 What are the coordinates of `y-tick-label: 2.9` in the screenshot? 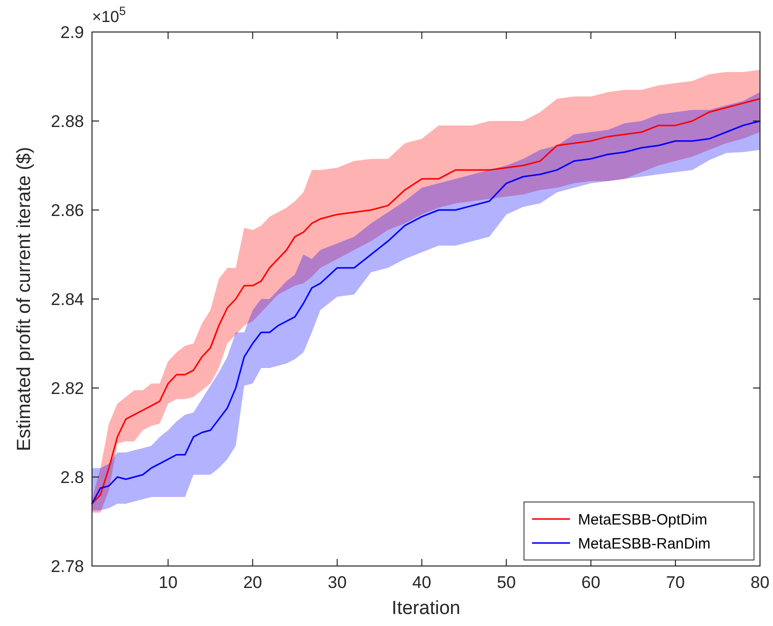 It's located at (72, 32).